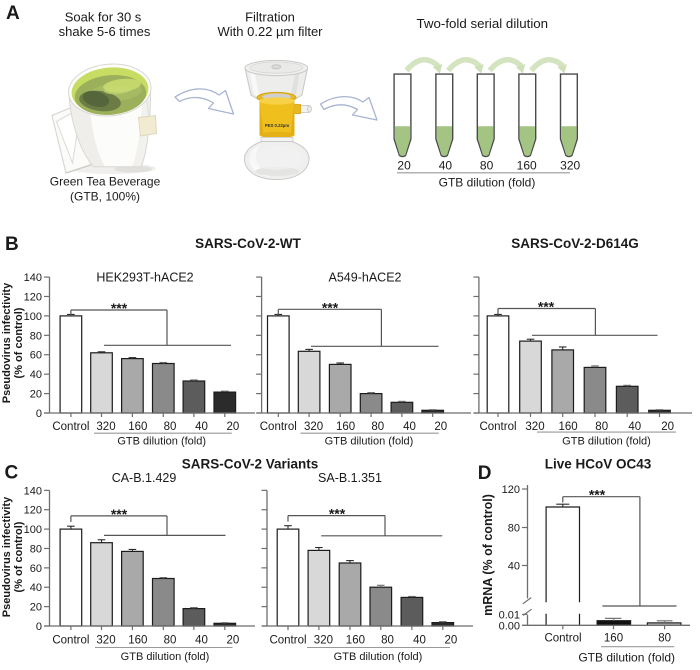 The height and width of the screenshot is (670, 700). I want to click on svg-text: HEK293T-hACE2, so click(144, 278).